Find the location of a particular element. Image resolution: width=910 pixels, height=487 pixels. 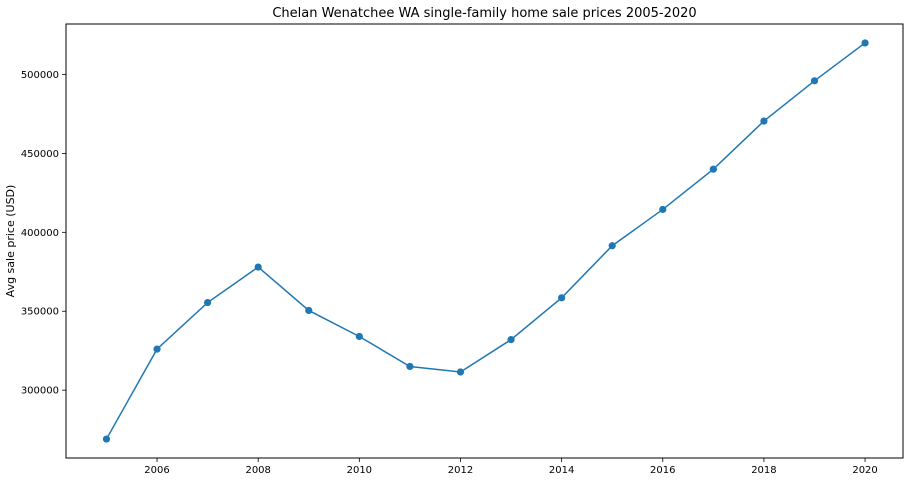

x-tick-label: 2006 is located at coordinates (156, 470).